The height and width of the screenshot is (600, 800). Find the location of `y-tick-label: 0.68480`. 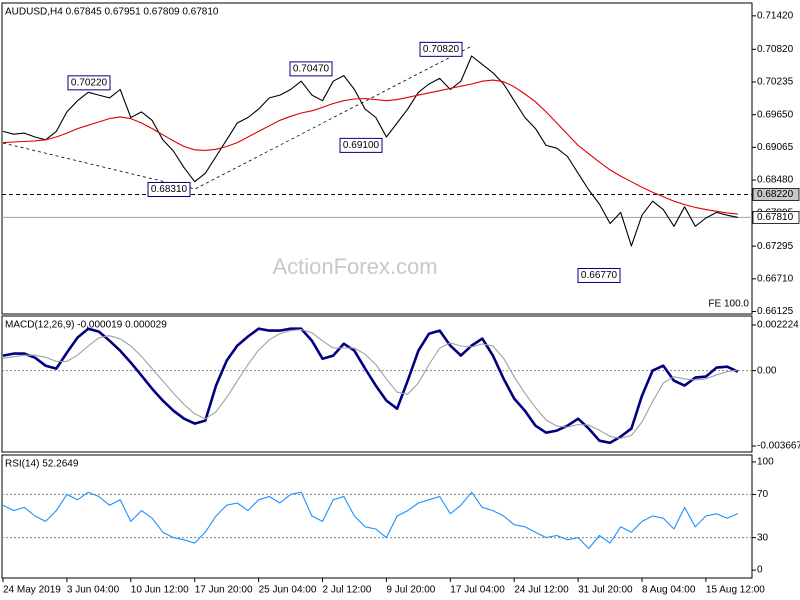

y-tick-label: 0.68480 is located at coordinates (775, 180).